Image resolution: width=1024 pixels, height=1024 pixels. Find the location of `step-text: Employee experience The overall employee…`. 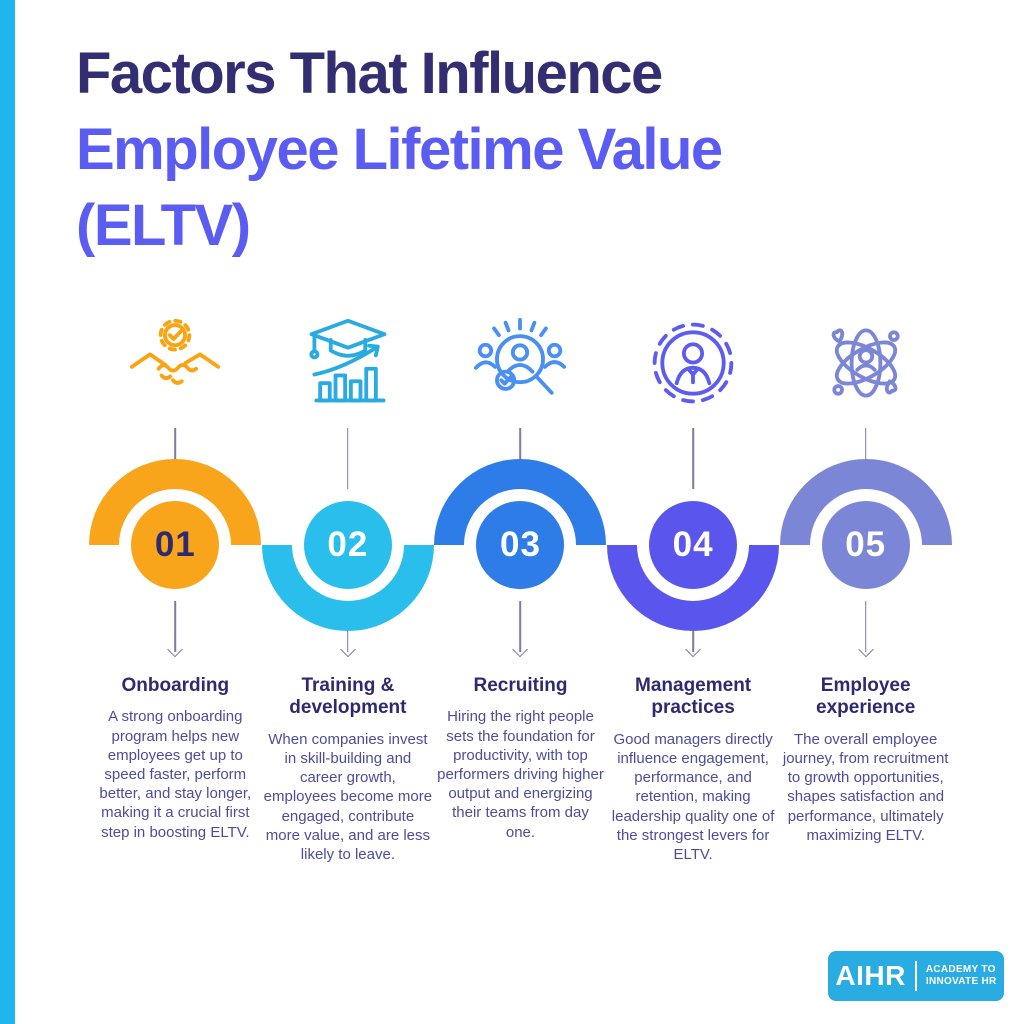

step-text: Employee experience The overall employee… is located at coordinates (865, 760).